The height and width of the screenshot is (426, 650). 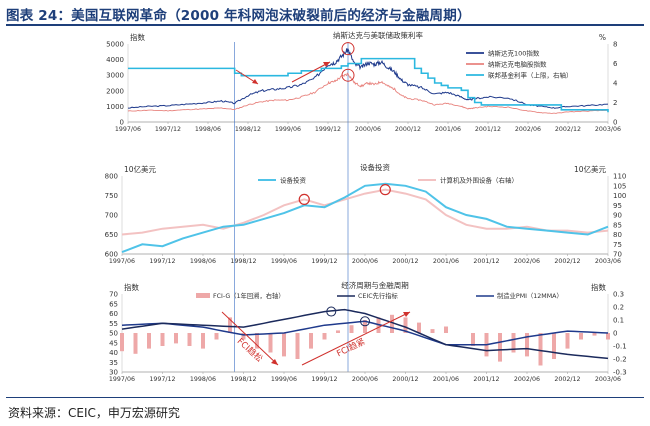 I want to click on y2-tick-label: 0.2, so click(x=618, y=308).